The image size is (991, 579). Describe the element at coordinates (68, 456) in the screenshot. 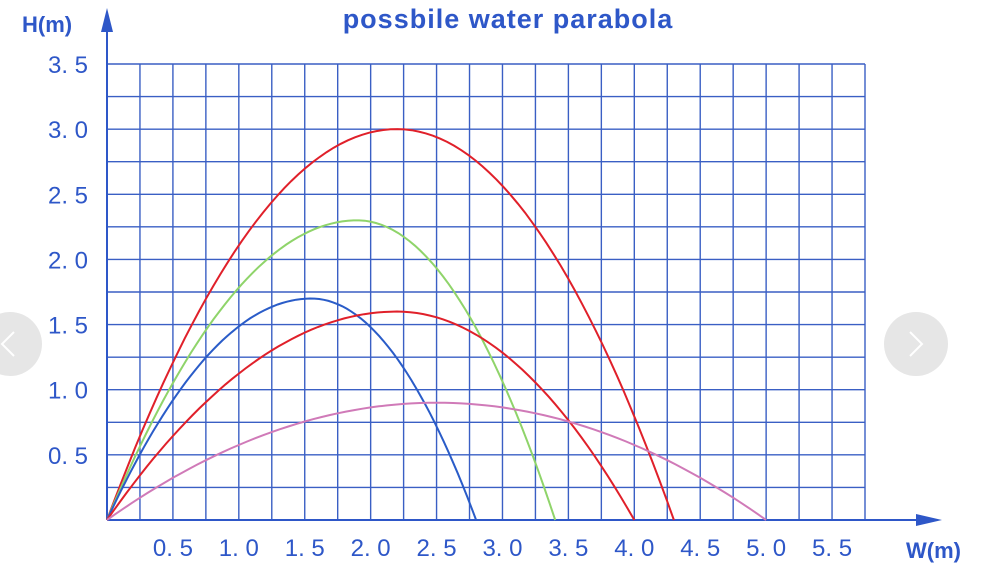

I see `y-tick-label: 0. 5` at that location.